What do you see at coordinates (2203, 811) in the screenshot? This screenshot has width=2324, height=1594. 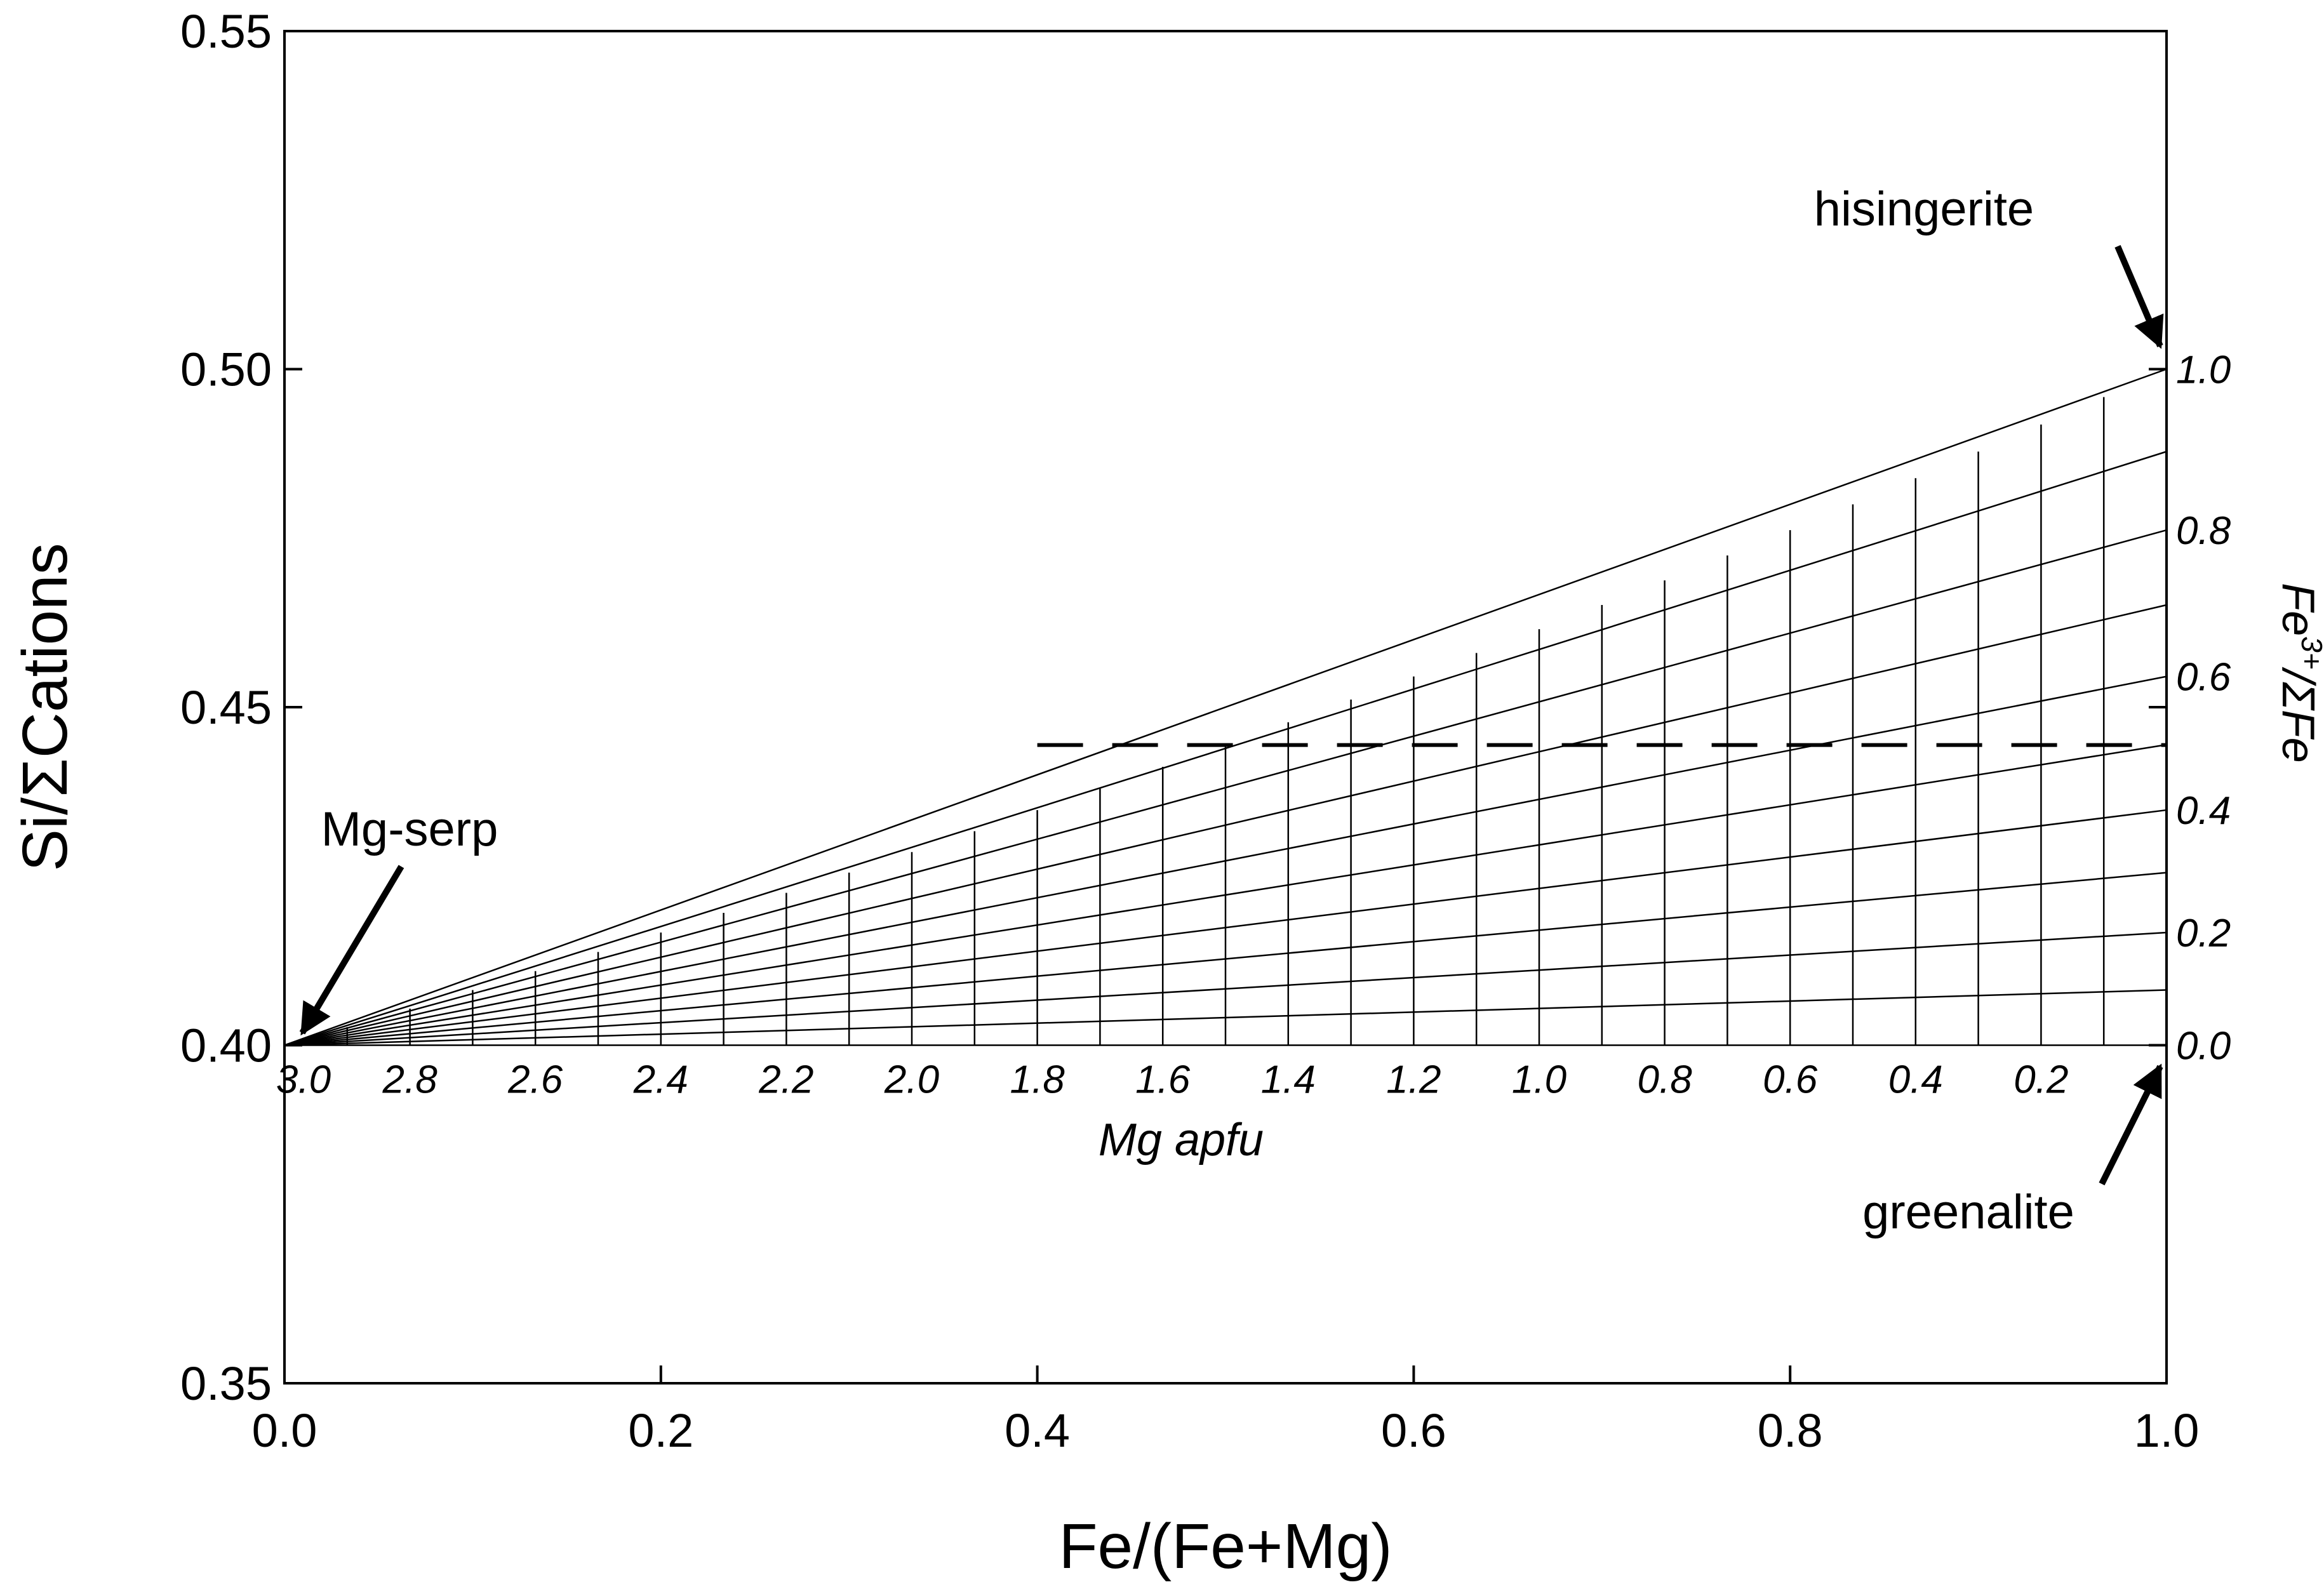 I see `fe3-ratio-label: 0.4` at bounding box center [2203, 811].